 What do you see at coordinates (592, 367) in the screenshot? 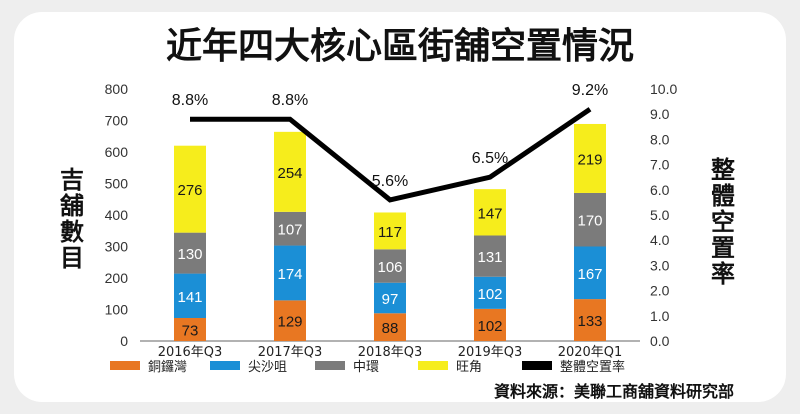
I see `legend-label: 整體空置率` at bounding box center [592, 367].